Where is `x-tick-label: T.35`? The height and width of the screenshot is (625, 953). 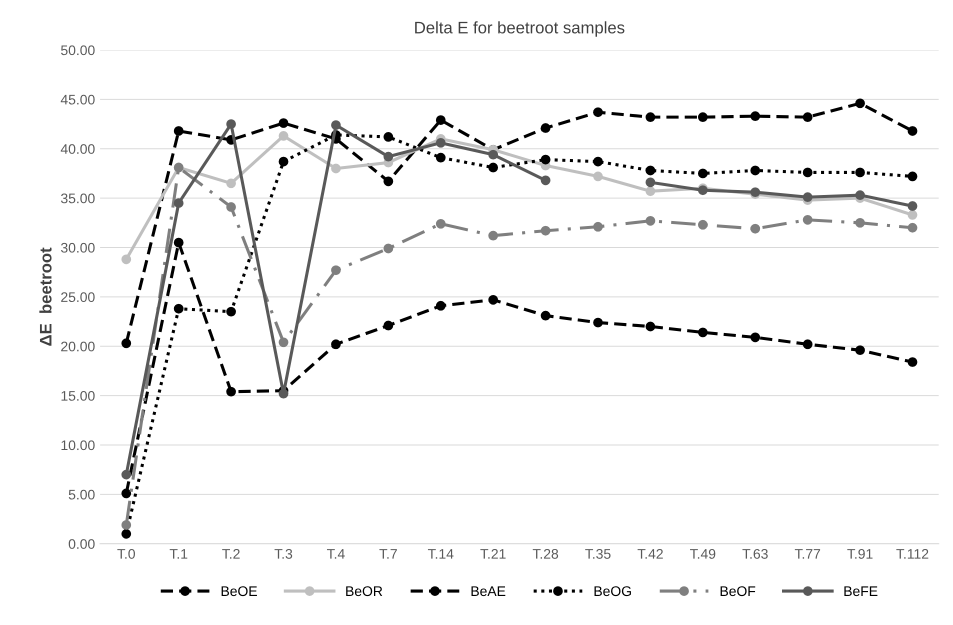
x-tick-label: T.35 is located at coordinates (598, 553).